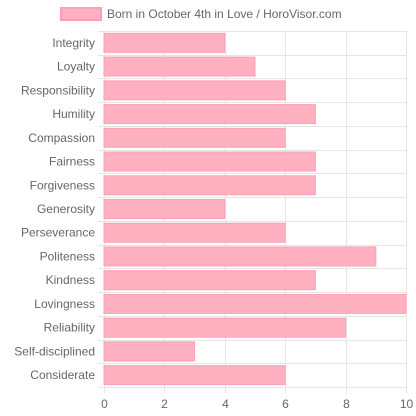 Image resolution: width=416 pixels, height=416 pixels. What do you see at coordinates (104, 404) in the screenshot?
I see `x-tick-label: 0` at bounding box center [104, 404].